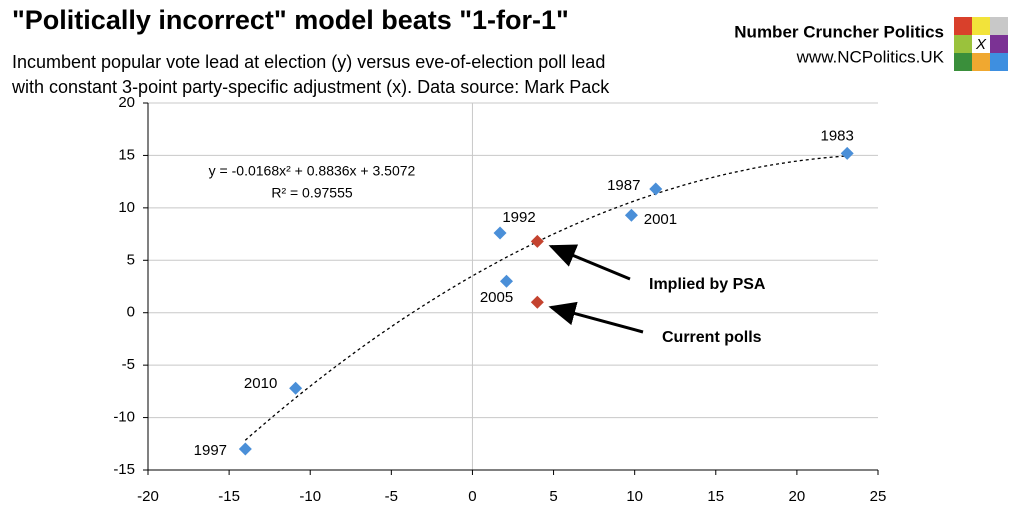 This screenshot has height=530, width=1024. What do you see at coordinates (518, 217) in the screenshot?
I see `point-label: 1992` at bounding box center [518, 217].